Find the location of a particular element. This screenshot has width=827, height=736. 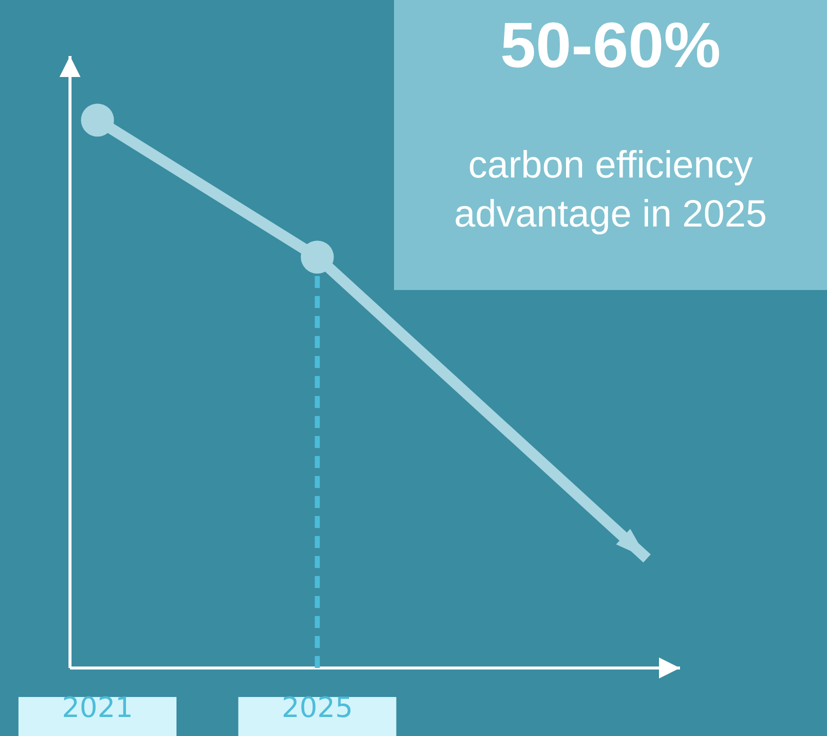

x-tick-label: 2021 is located at coordinates (98, 707).